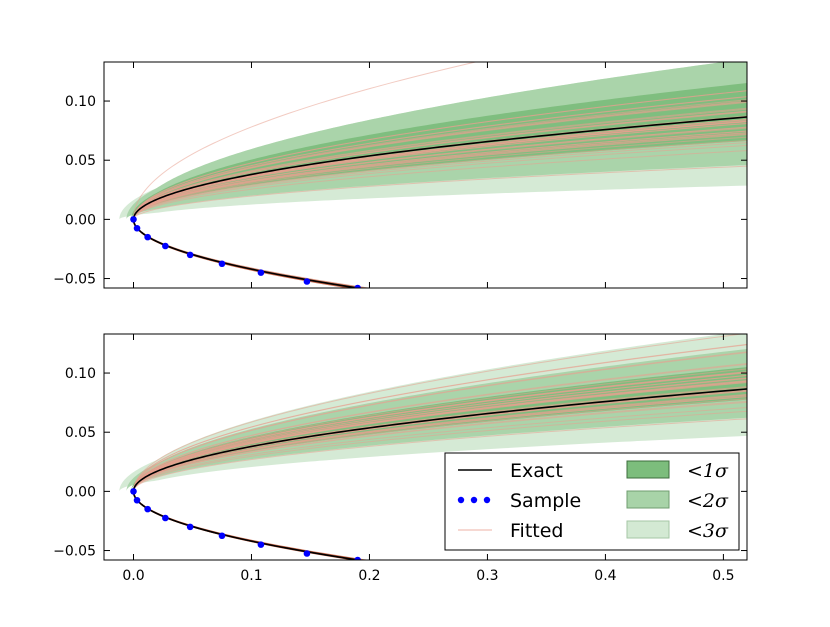 This screenshot has width=830, height=627. Describe the element at coordinates (133, 576) in the screenshot. I see `x-tick-label: 0.0` at that location.